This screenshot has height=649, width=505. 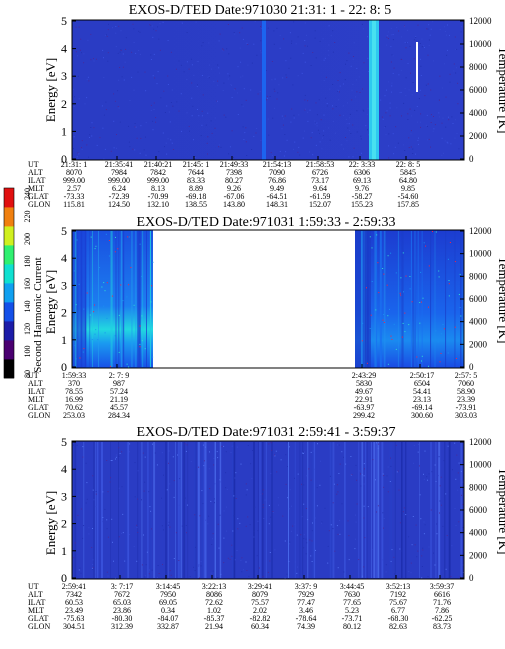 I want to click on table-row-label: ALT, so click(x=35, y=594).